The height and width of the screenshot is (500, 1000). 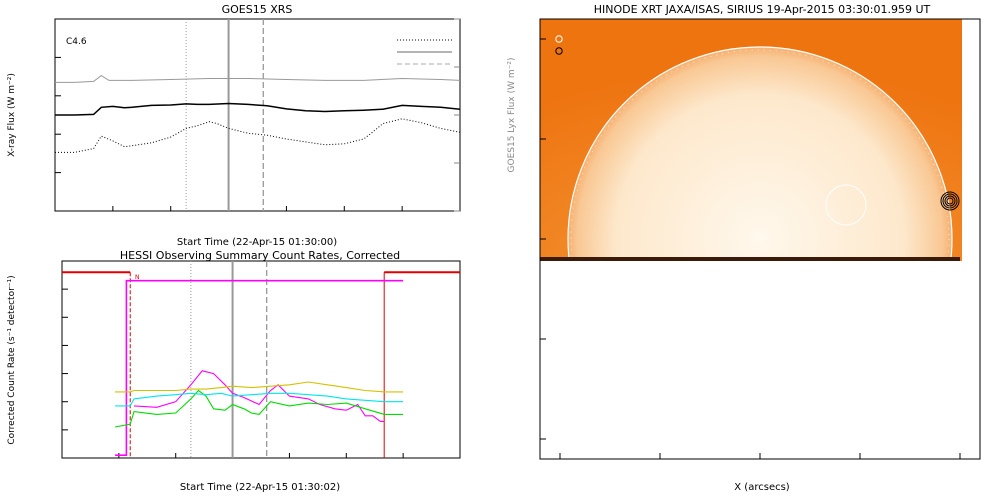 What do you see at coordinates (12, 115) in the screenshot?
I see `goes-ylabel: X-ray Flux (W m⁻²)` at bounding box center [12, 115].